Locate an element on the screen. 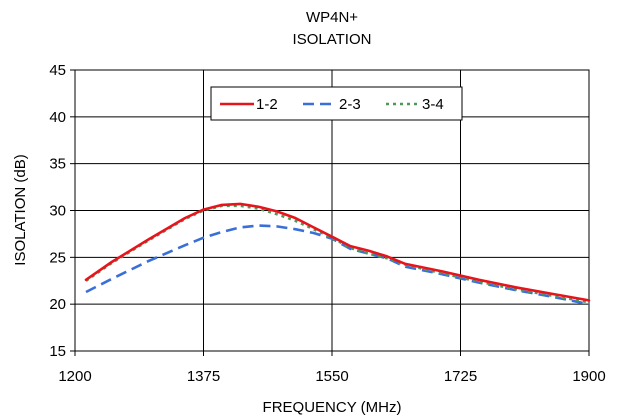  y-tick-label: 15 is located at coordinates (57, 351).